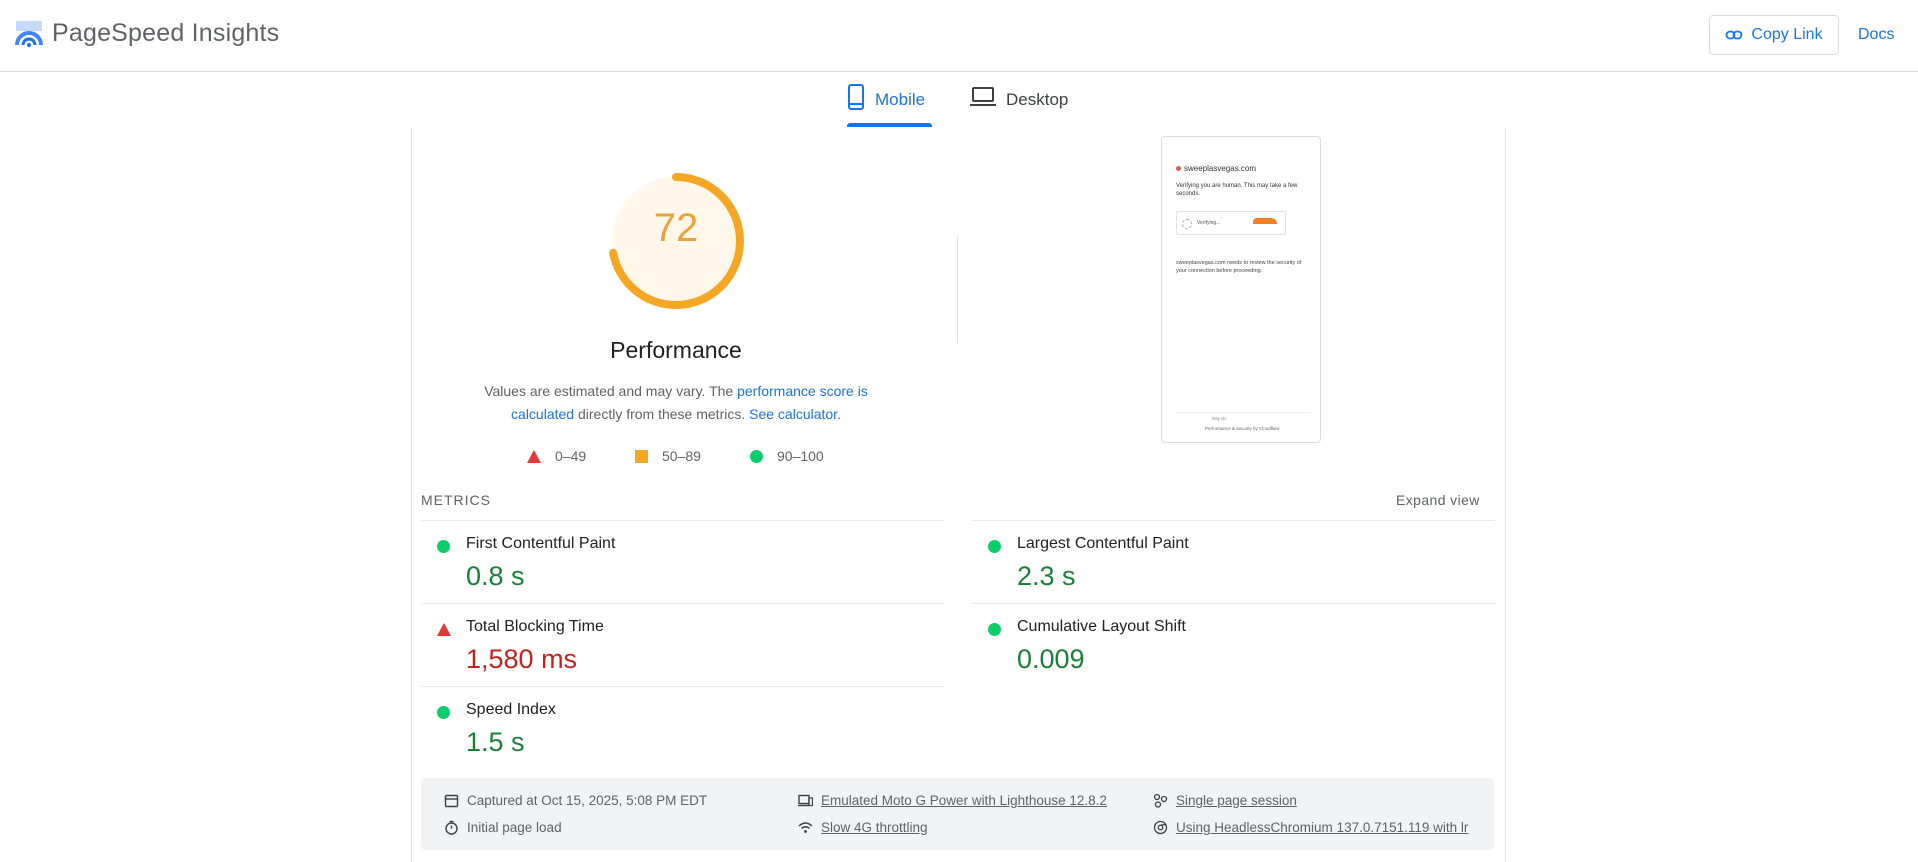 This screenshot has width=1918, height=862. Describe the element at coordinates (411, 495) in the screenshot. I see `panel-border-left` at that location.